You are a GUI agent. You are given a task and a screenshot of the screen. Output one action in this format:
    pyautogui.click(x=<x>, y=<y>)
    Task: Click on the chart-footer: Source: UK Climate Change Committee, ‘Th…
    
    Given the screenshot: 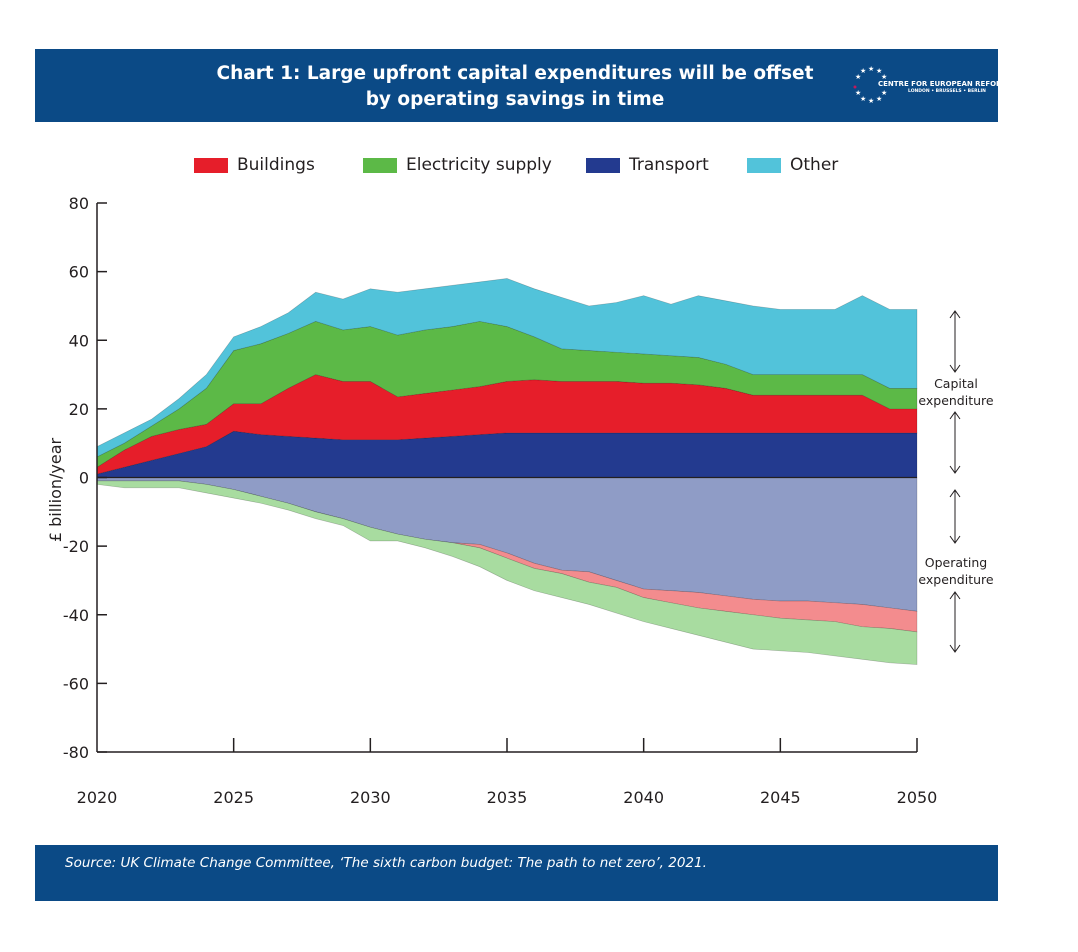 What is the action you would take?
    pyautogui.click(x=516, y=873)
    